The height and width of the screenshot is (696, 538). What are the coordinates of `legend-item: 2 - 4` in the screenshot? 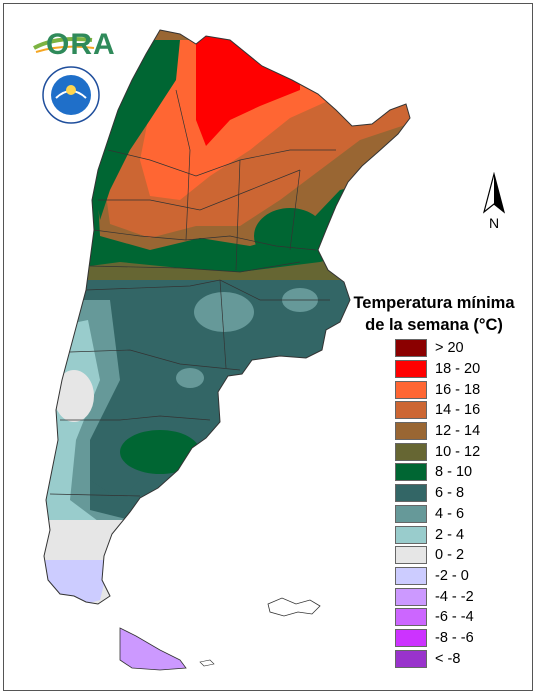 It's located at (437, 534).